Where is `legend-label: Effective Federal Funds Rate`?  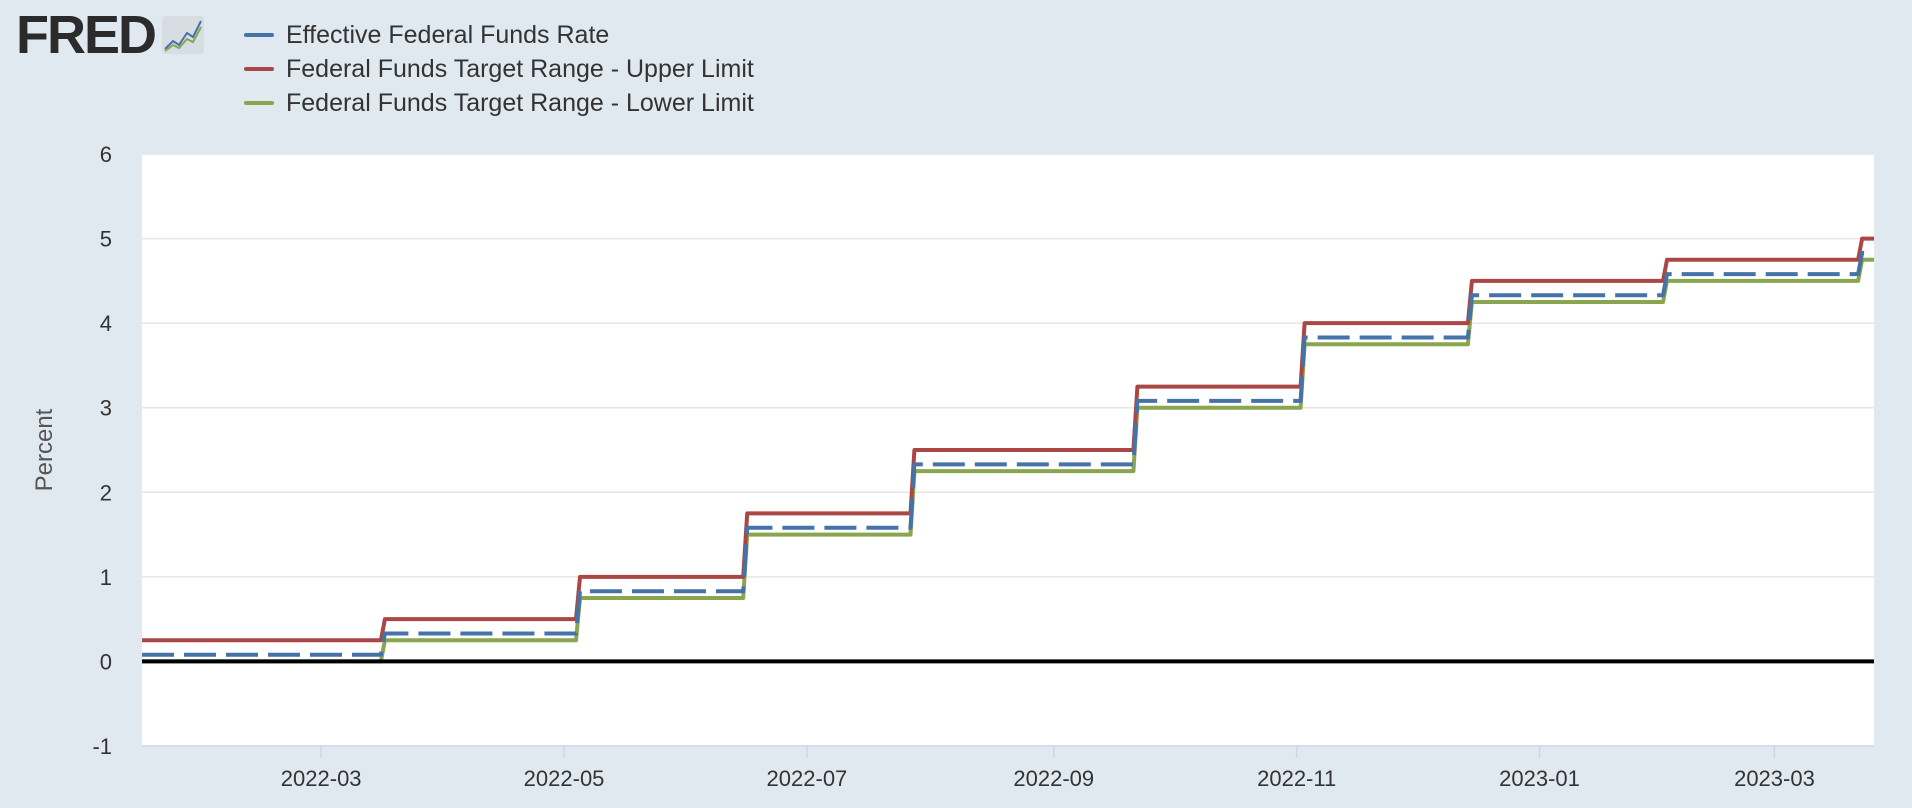 legend-label: Effective Federal Funds Rate is located at coordinates (448, 34).